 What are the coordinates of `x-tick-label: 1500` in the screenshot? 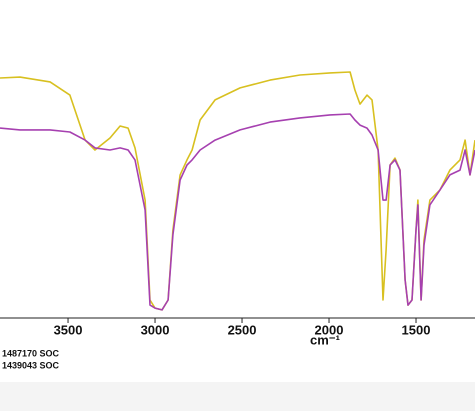 It's located at (416, 329).